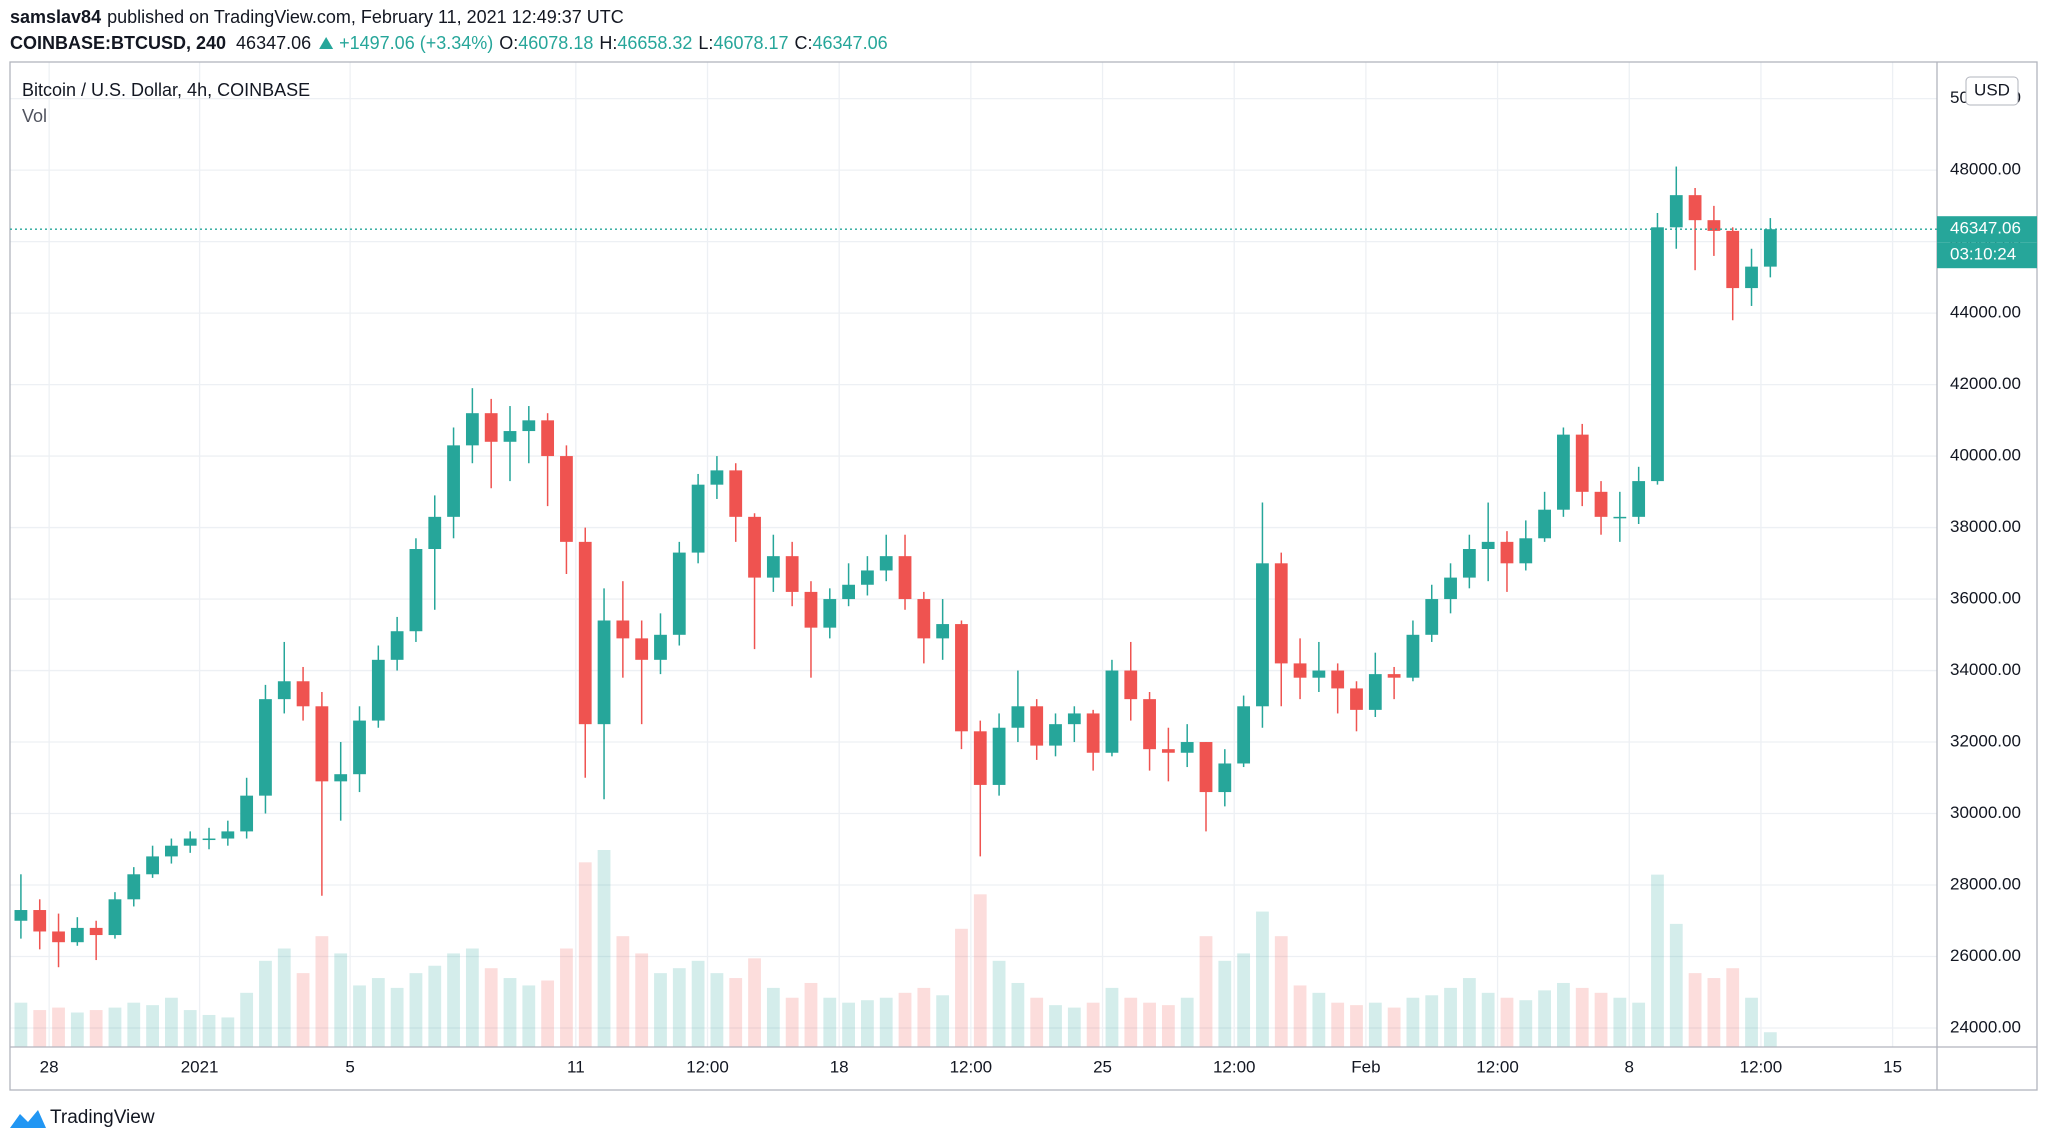 The height and width of the screenshot is (1146, 2048). What do you see at coordinates (1985, 526) in the screenshot?
I see `y-tick-label: 38000.00` at bounding box center [1985, 526].